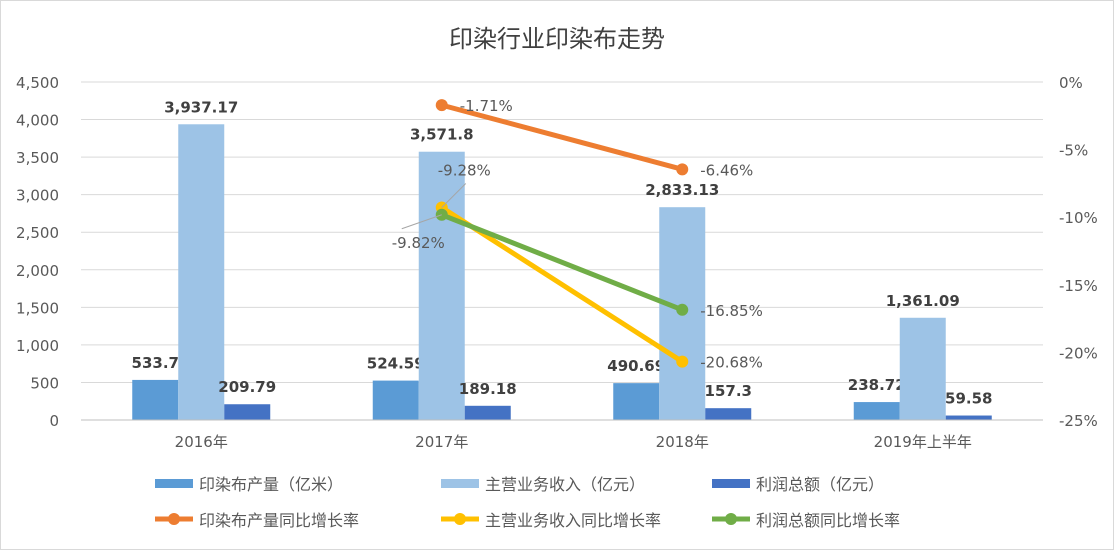 The height and width of the screenshot is (553, 1114). Describe the element at coordinates (44, 383) in the screenshot. I see `y-left-tick-label: 500` at that location.